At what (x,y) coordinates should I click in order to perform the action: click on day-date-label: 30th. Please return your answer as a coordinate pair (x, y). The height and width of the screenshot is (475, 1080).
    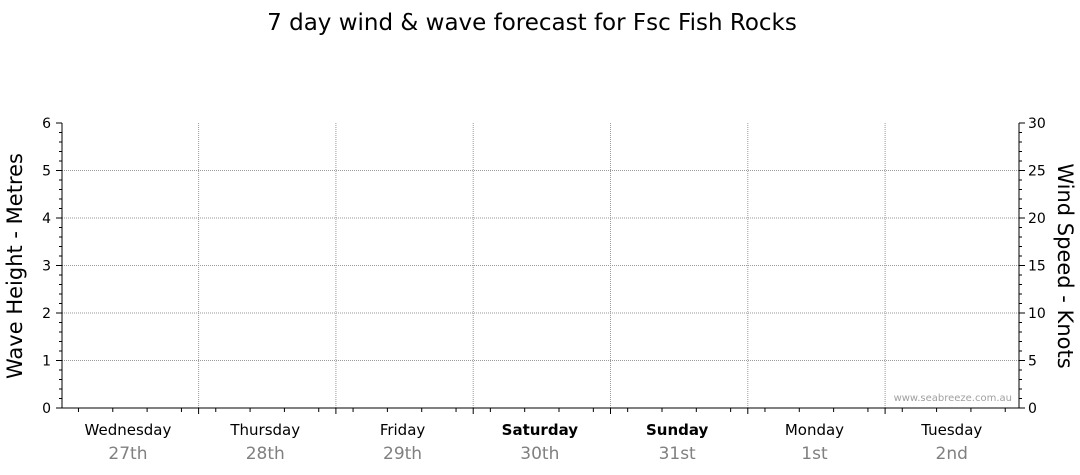
    Looking at the image, I should click on (539, 454).